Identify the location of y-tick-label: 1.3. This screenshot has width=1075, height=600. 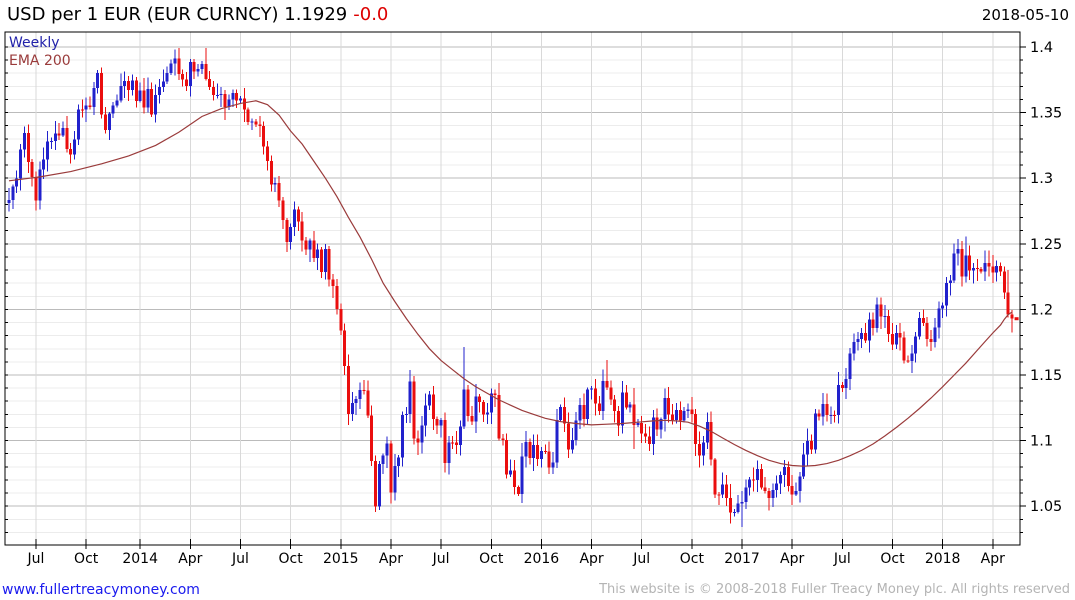
(1041, 179).